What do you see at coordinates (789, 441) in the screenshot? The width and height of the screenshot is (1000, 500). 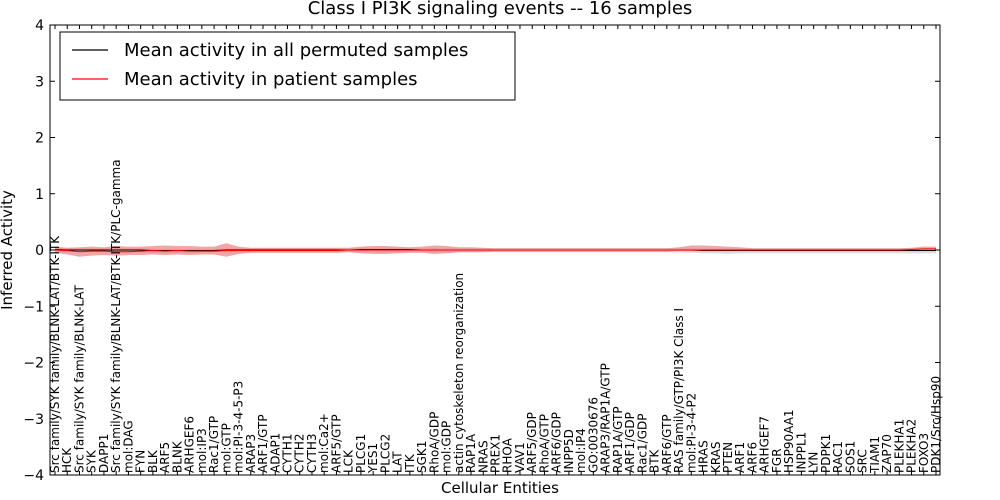 I see `x-tick-label: HSP90AA1` at bounding box center [789, 441].